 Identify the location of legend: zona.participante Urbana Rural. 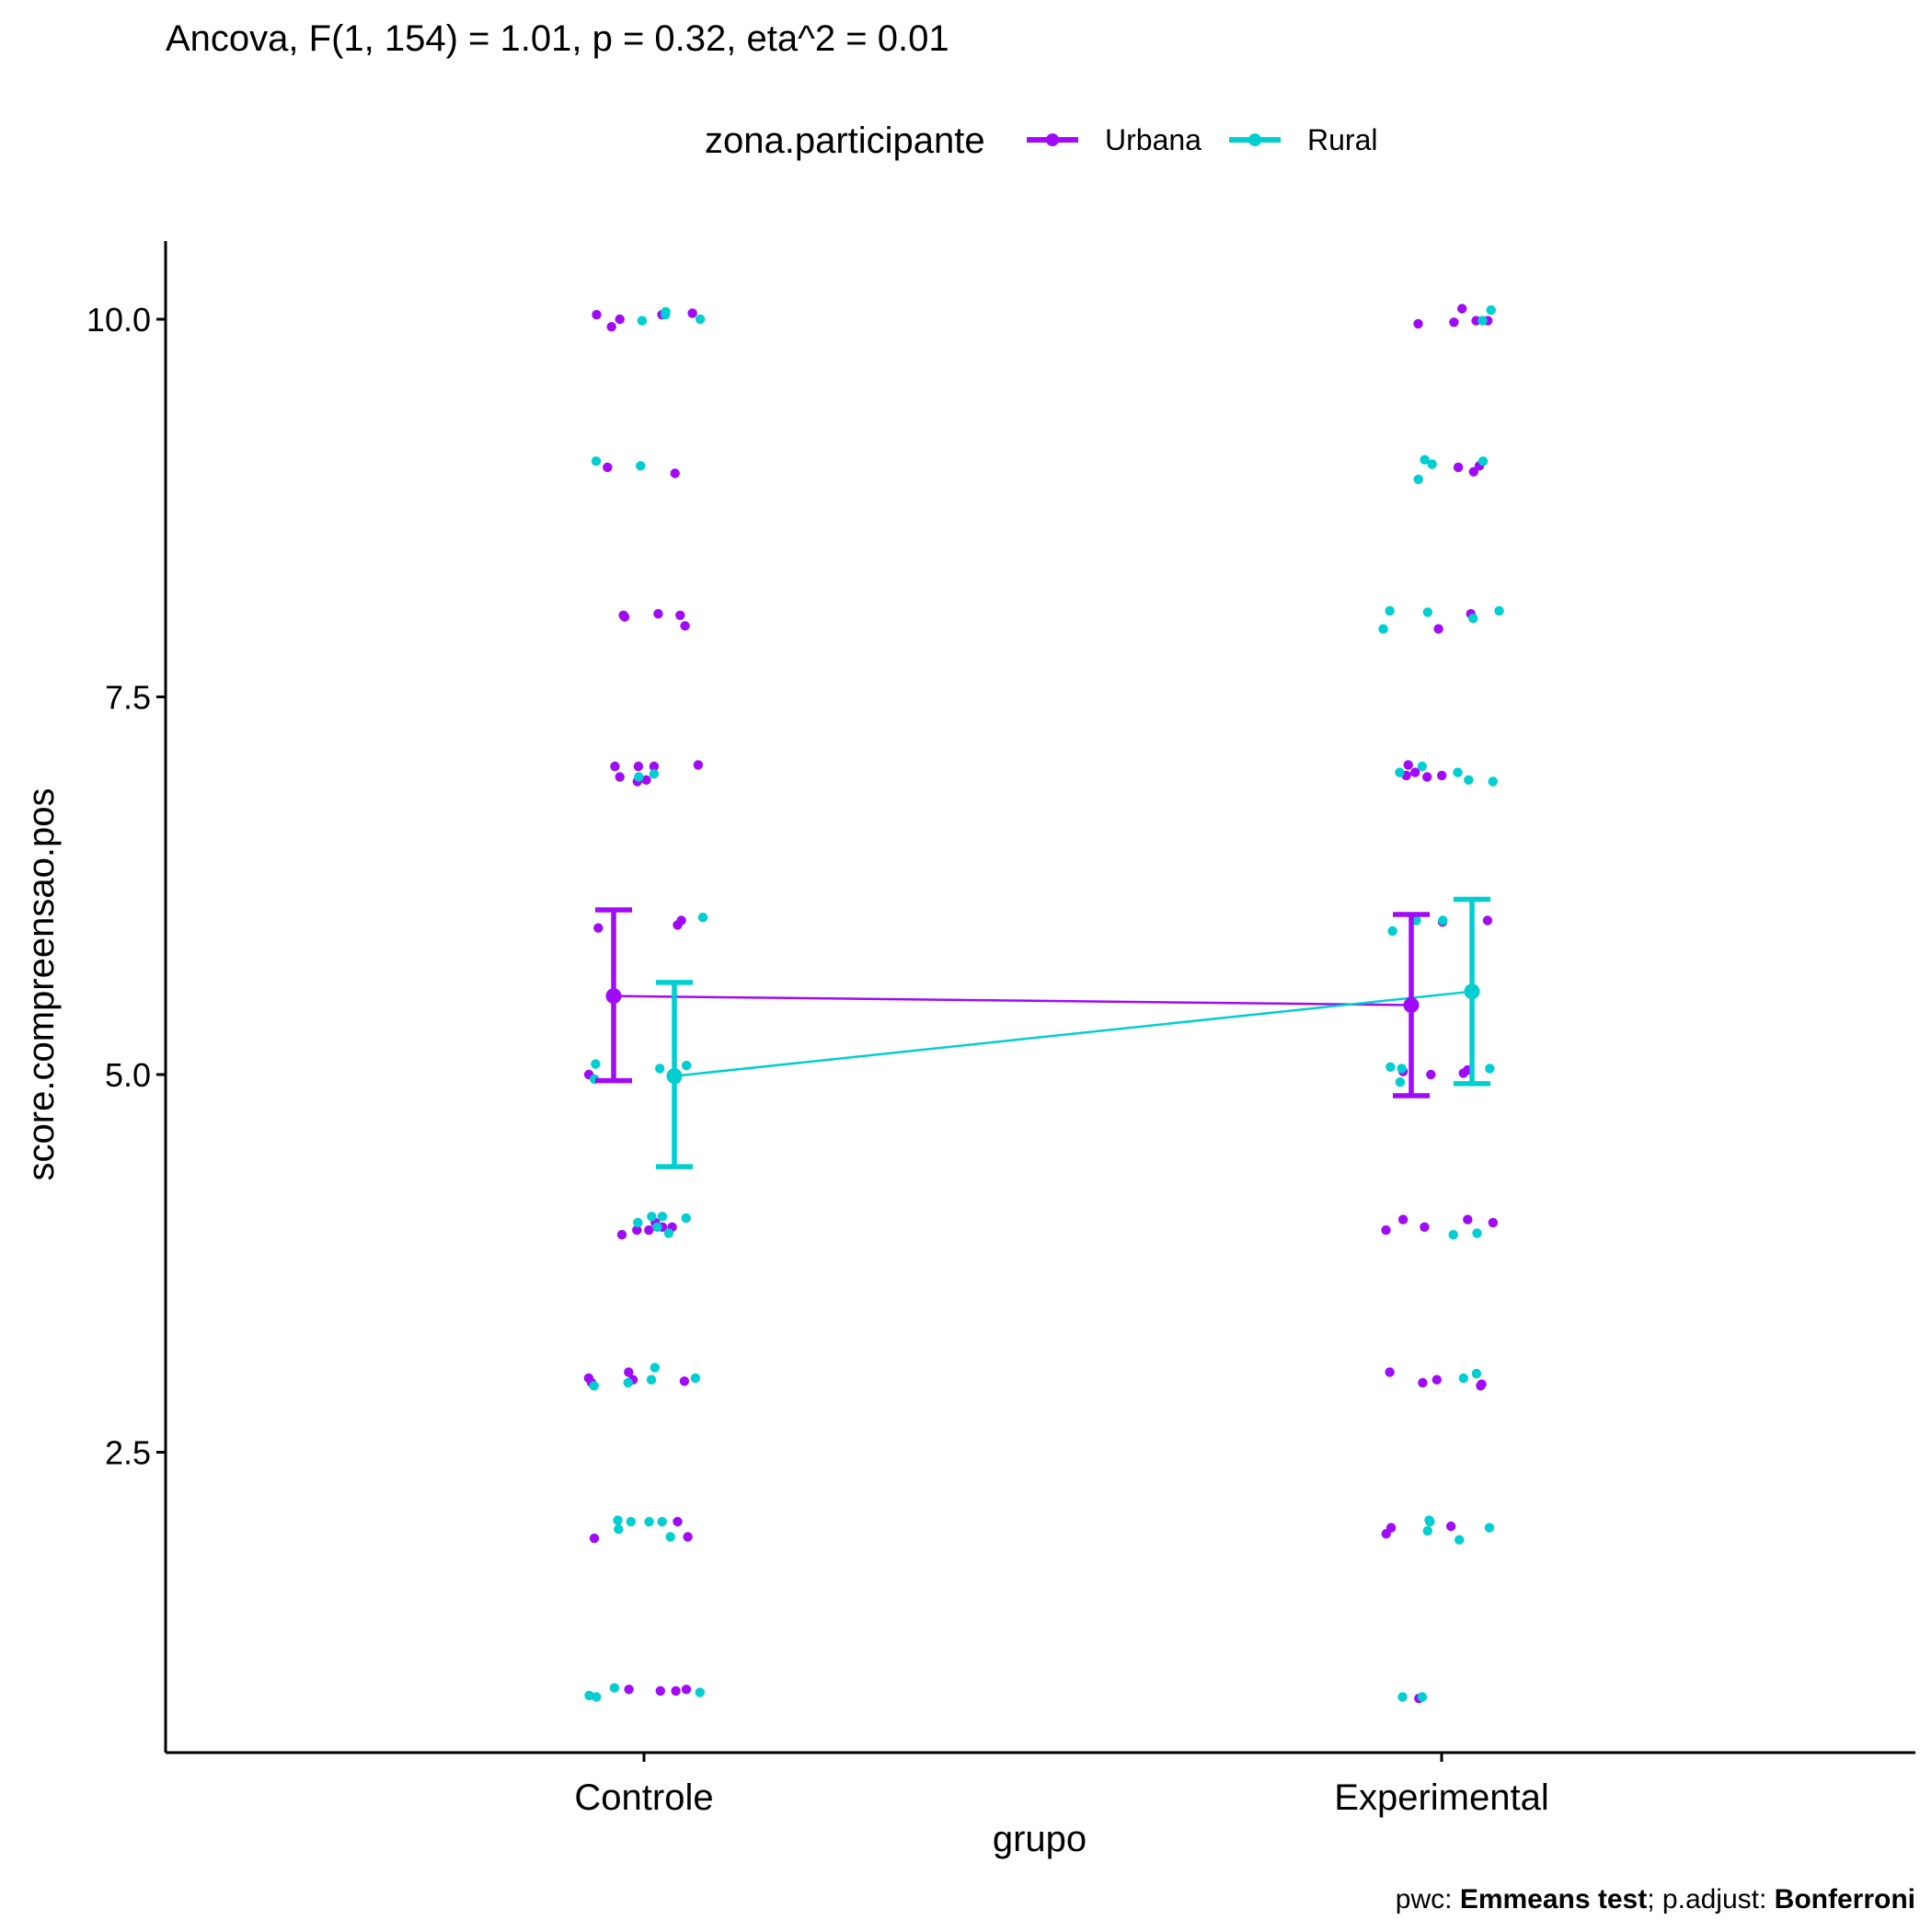
(1041, 141).